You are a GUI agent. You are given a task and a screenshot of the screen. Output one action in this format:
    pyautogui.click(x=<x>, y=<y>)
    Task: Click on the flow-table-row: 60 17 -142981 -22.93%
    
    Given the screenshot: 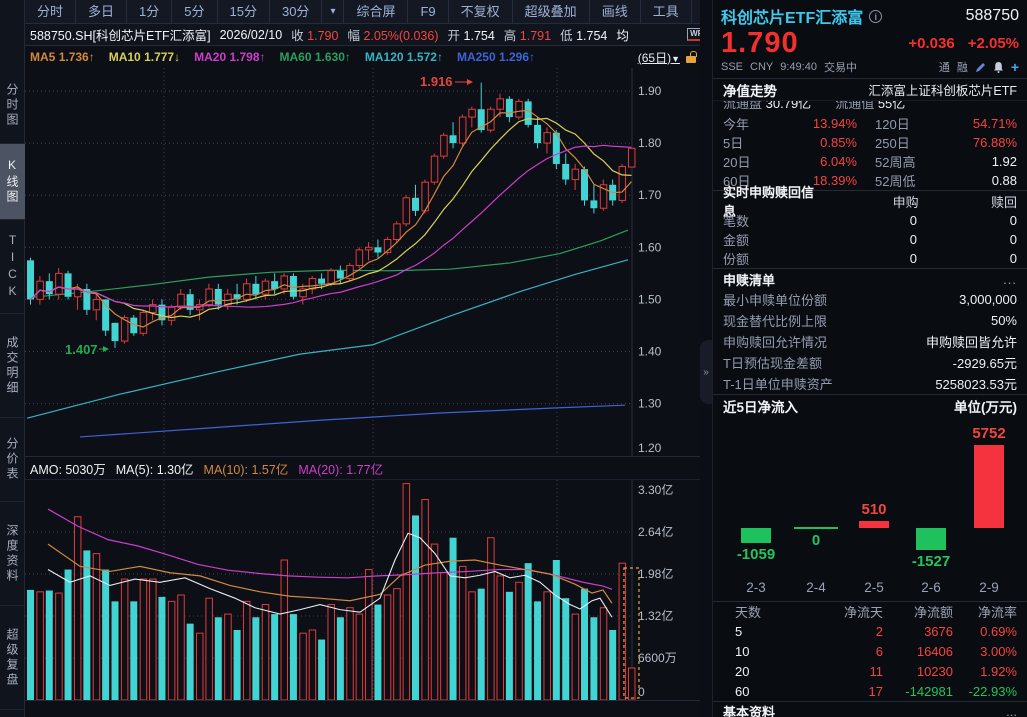 What is the action you would take?
    pyautogui.click(x=876, y=691)
    